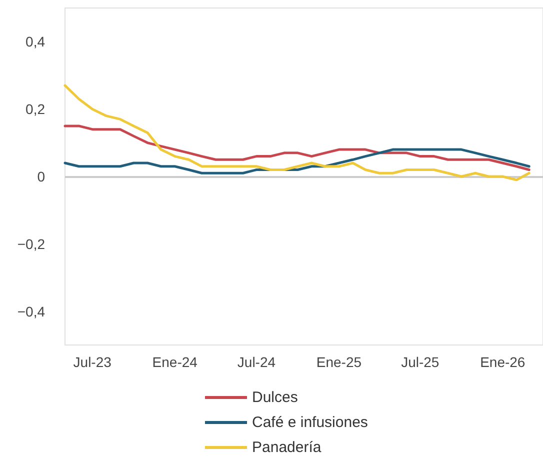  I want to click on y-tick-label: −0,2, so click(31, 244).